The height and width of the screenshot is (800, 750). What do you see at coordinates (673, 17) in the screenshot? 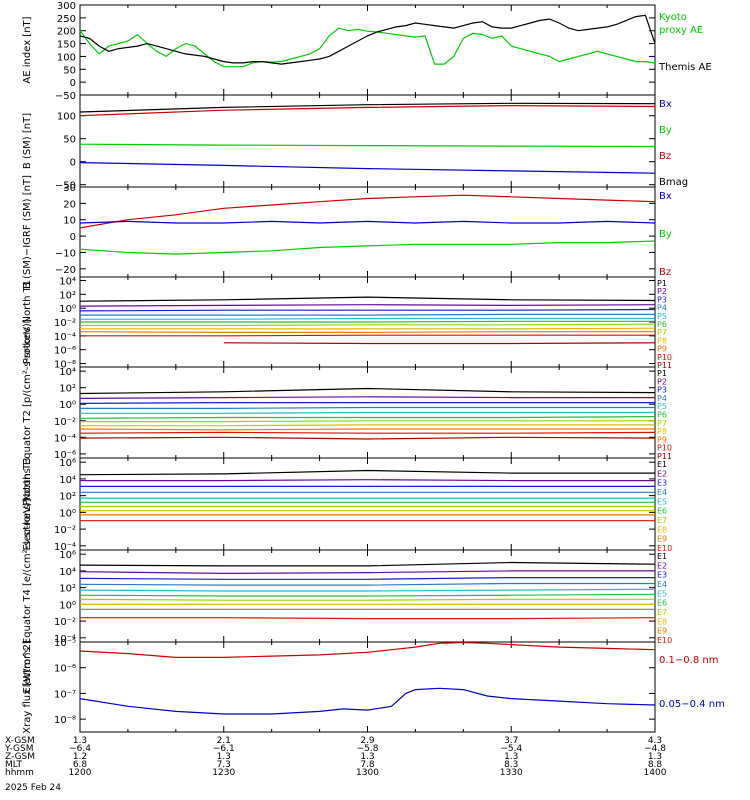
I see `ae-legend-line1: Kyoto` at bounding box center [673, 17].